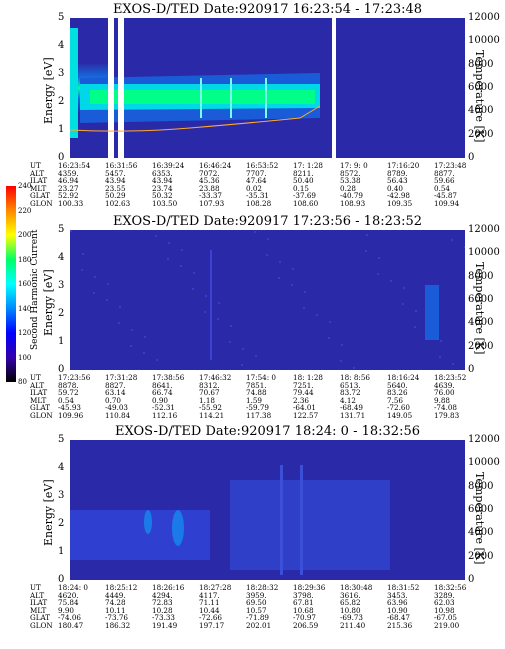 The height and width of the screenshot is (649, 505). What do you see at coordinates (61, 45) in the screenshot?
I see `y-tick-label: 4` at bounding box center [61, 45].